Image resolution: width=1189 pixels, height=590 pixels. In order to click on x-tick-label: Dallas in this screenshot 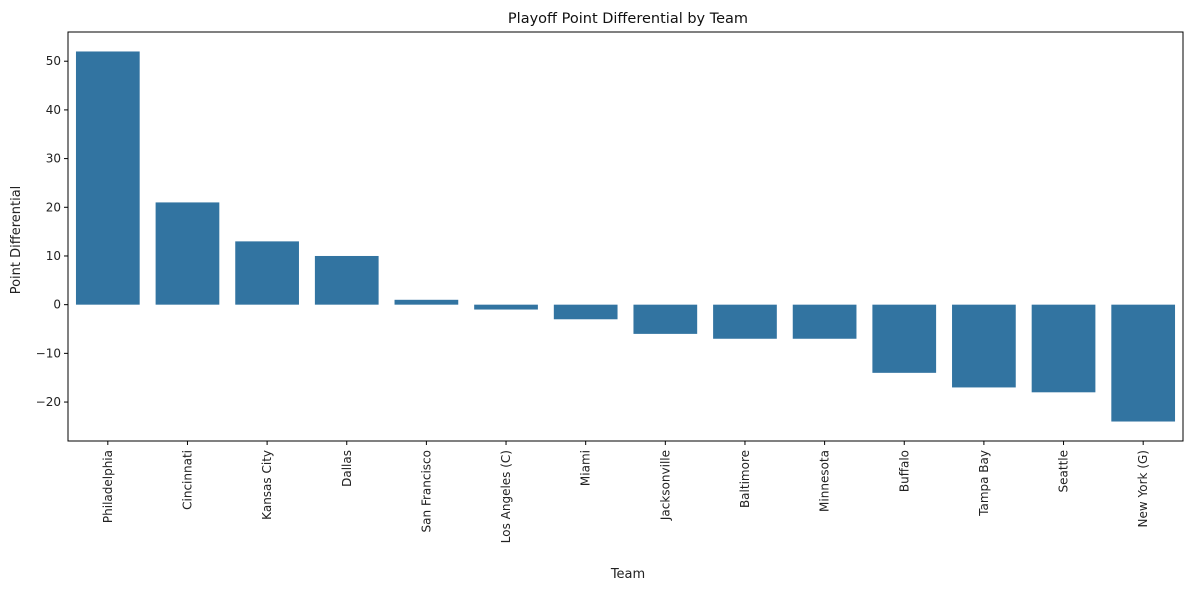, I will do `click(347, 468)`.